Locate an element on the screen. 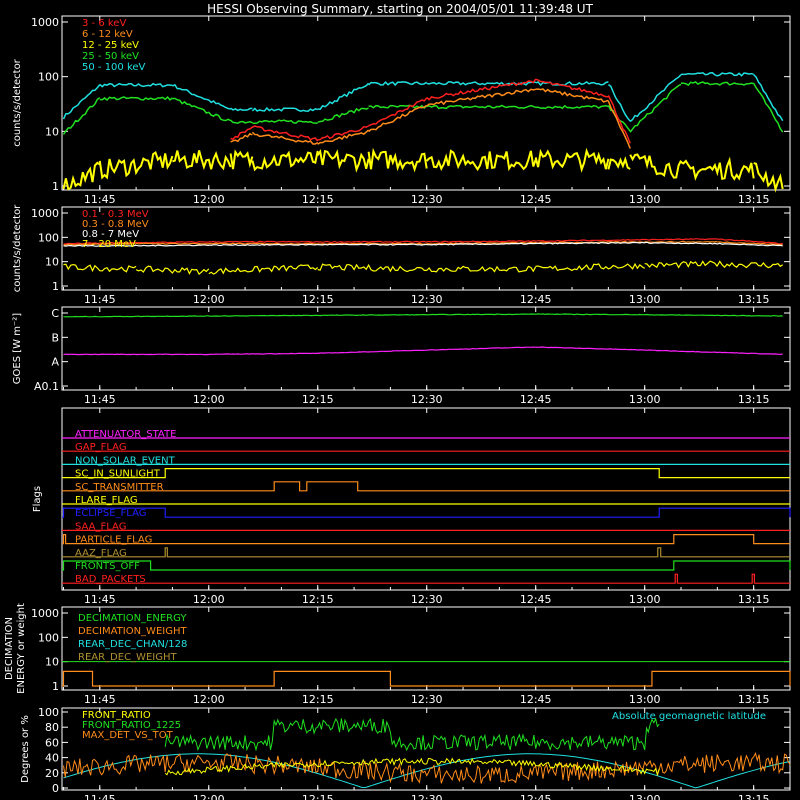 The width and height of the screenshot is (800, 800). legend-entry: DECIMATION_WEIGHT is located at coordinates (132, 631).